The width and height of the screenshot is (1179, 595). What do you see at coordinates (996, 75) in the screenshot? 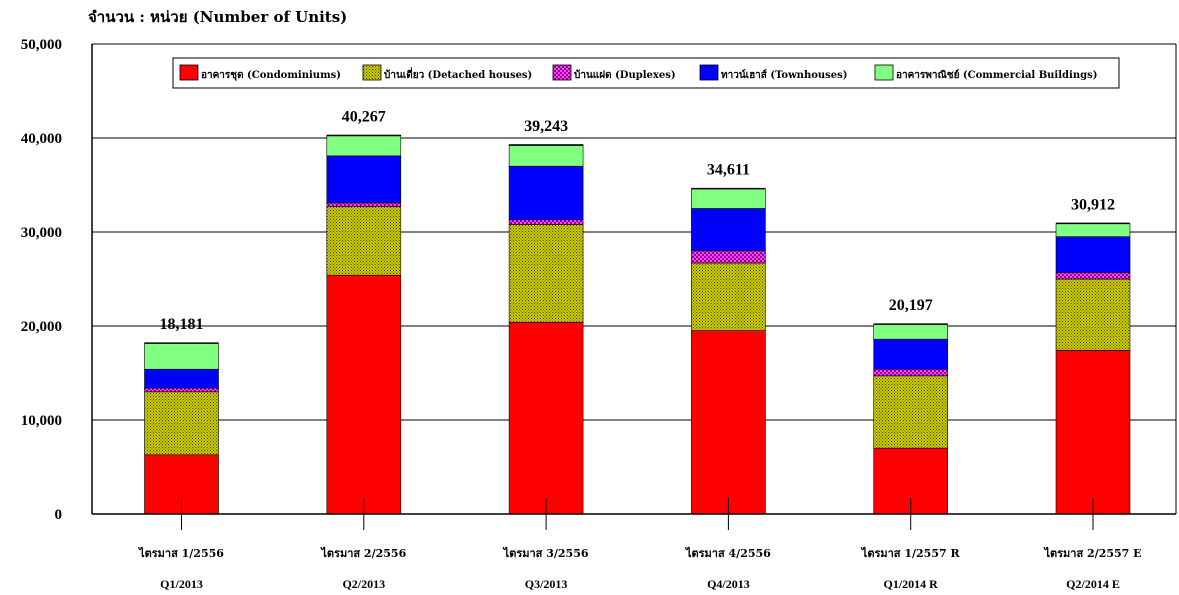
I see `legend-label: อาคารพาณิชย์ (Commercial Buildings)` at bounding box center [996, 75].